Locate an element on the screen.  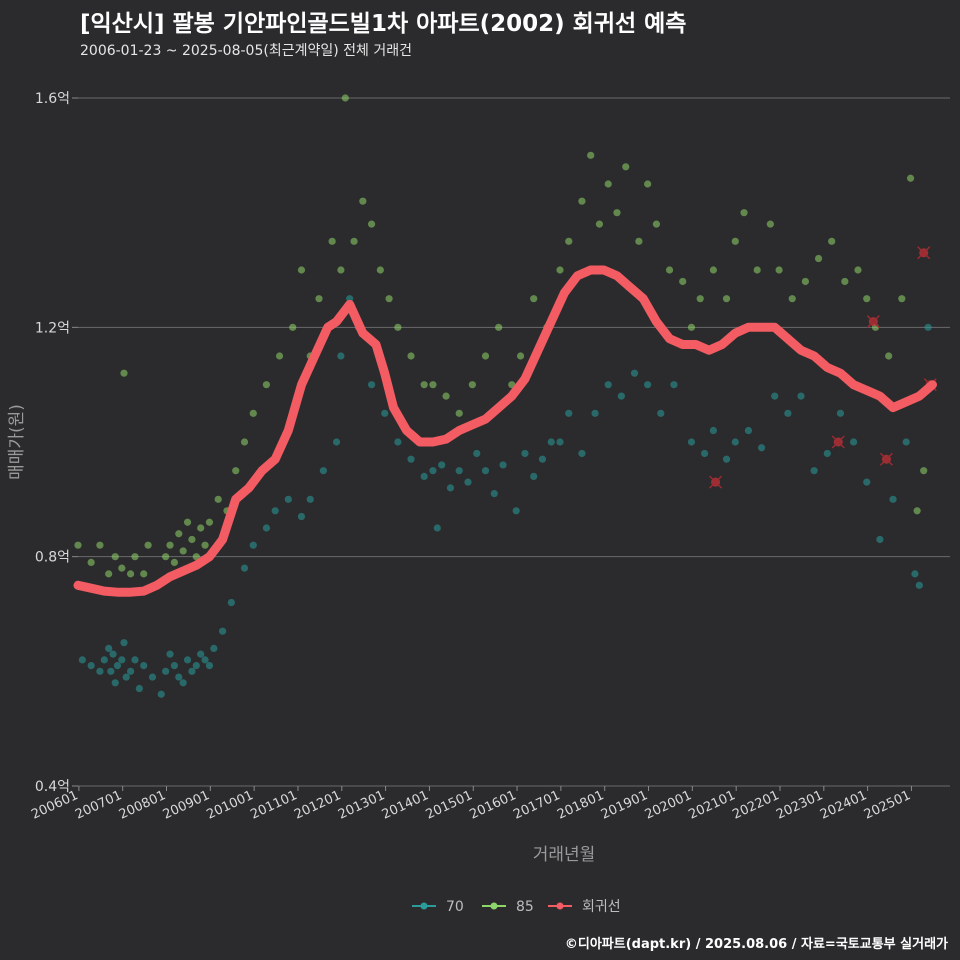
x-tick-label: 202401 is located at coordinates (843, 805).